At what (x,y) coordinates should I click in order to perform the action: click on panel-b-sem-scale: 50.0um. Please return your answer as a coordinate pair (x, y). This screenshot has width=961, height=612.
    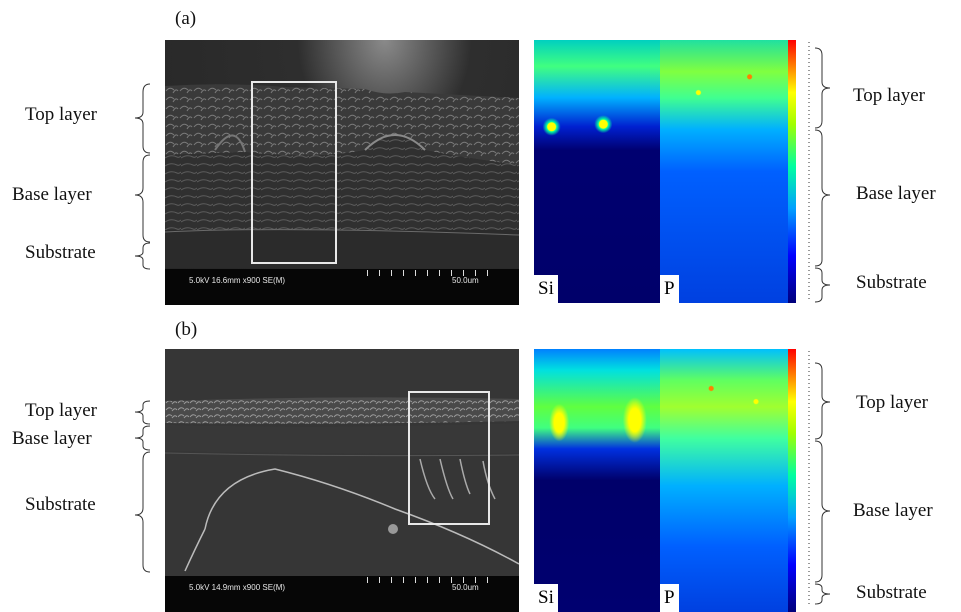
    Looking at the image, I should click on (465, 587).